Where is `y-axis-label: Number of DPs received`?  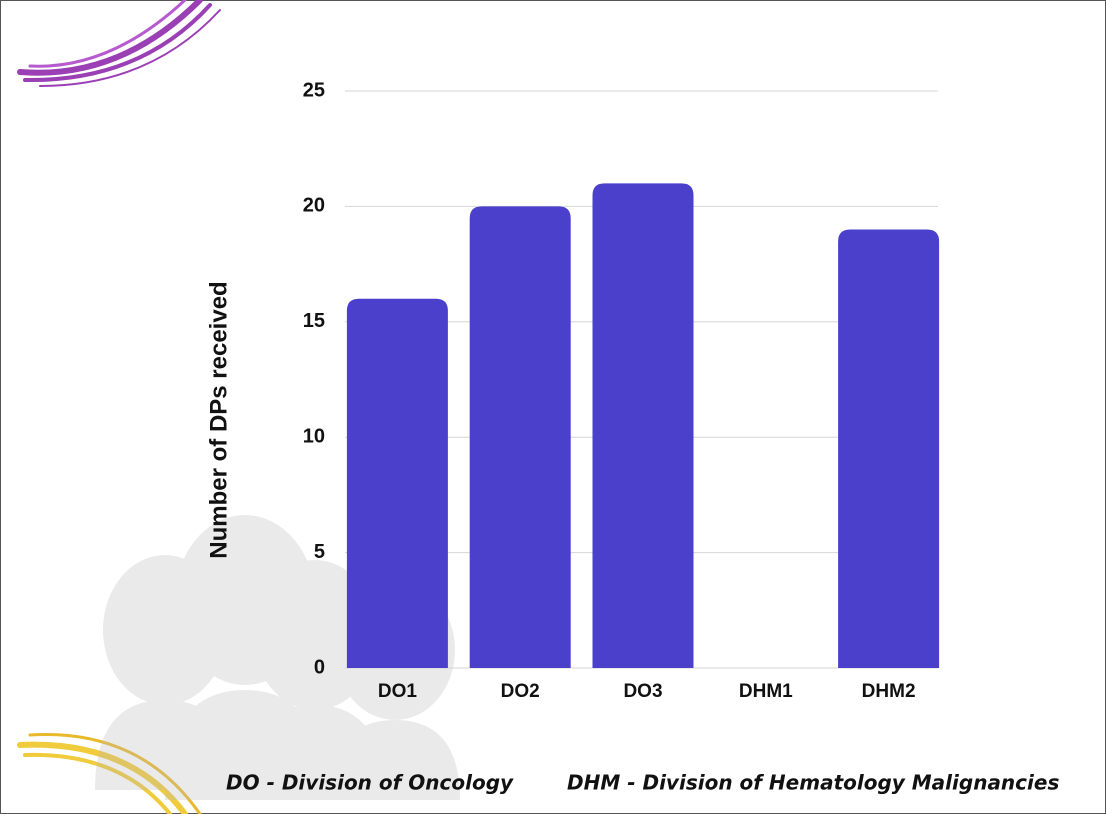 y-axis-label: Number of DPs received is located at coordinates (218, 419).